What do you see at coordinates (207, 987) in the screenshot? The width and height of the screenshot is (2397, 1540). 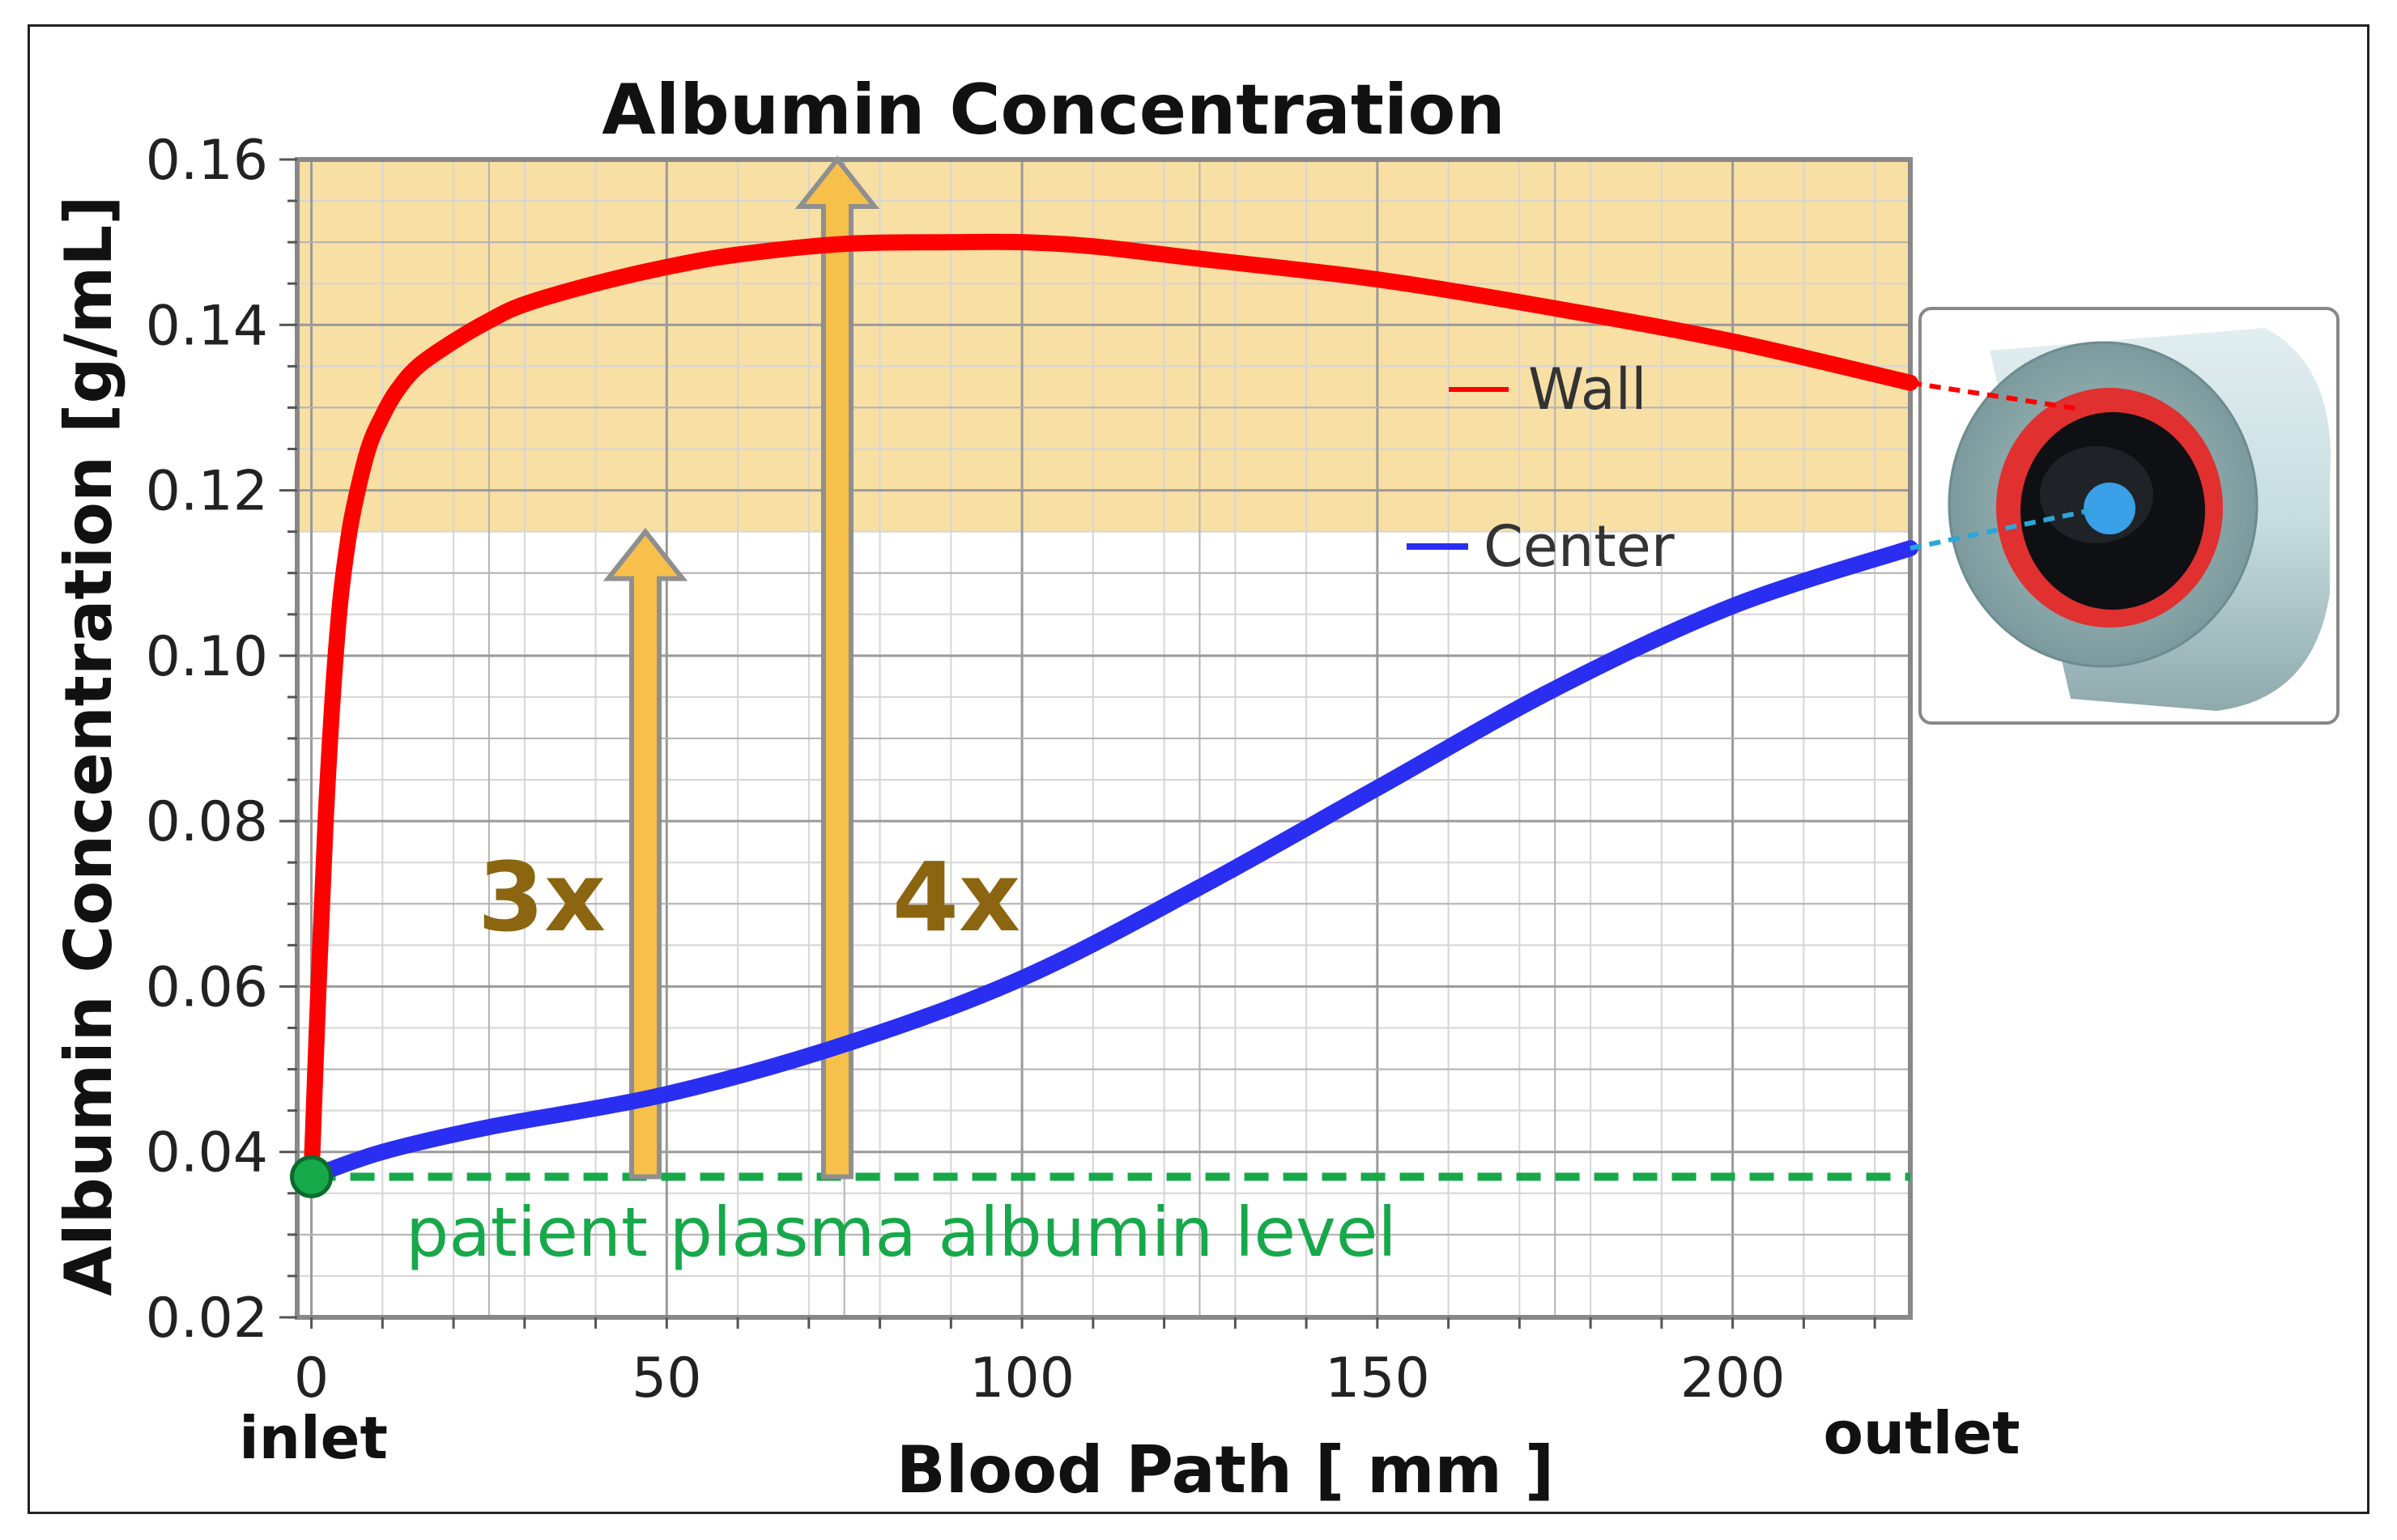 I see `y-tick-label: 0.06` at bounding box center [207, 987].